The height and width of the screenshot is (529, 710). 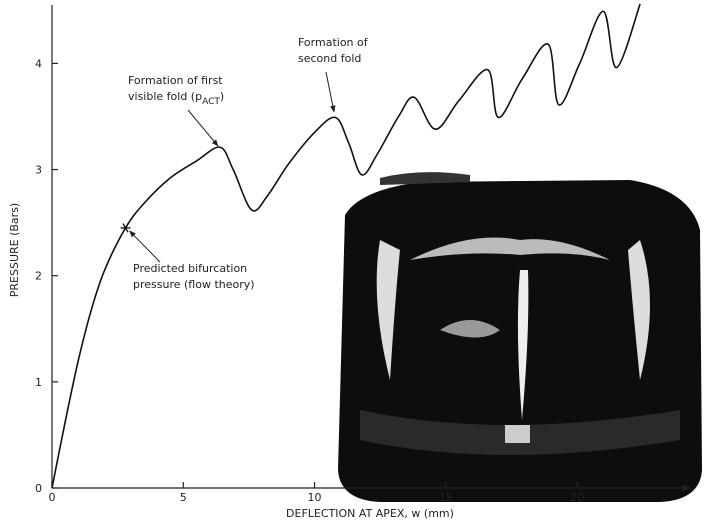 I want to click on marker-stroke, so click(x=125, y=228).